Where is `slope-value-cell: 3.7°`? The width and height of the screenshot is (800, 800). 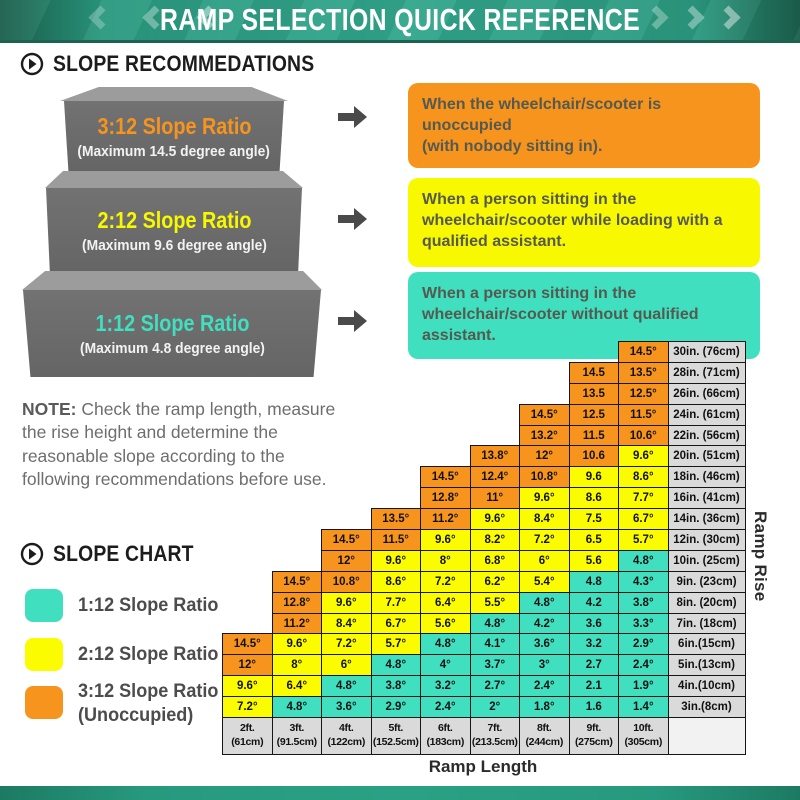
slope-value-cell: 3.7° is located at coordinates (494, 665).